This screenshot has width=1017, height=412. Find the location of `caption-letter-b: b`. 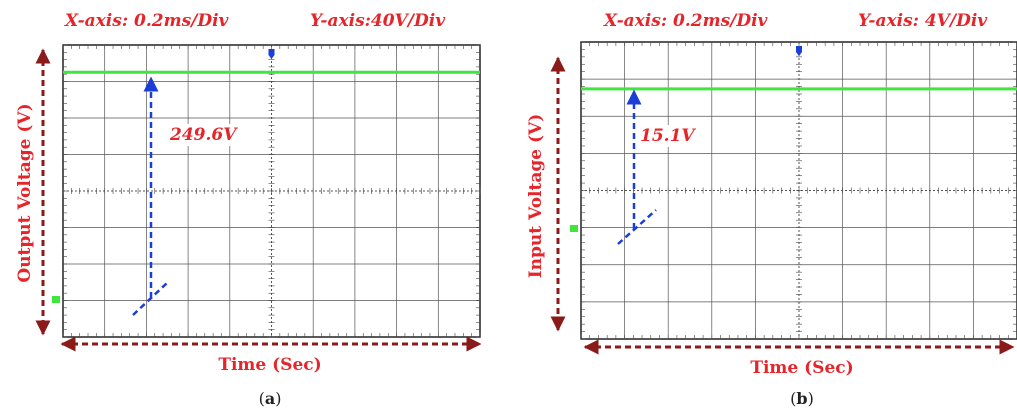

caption-letter-b: b is located at coordinates (801, 398).